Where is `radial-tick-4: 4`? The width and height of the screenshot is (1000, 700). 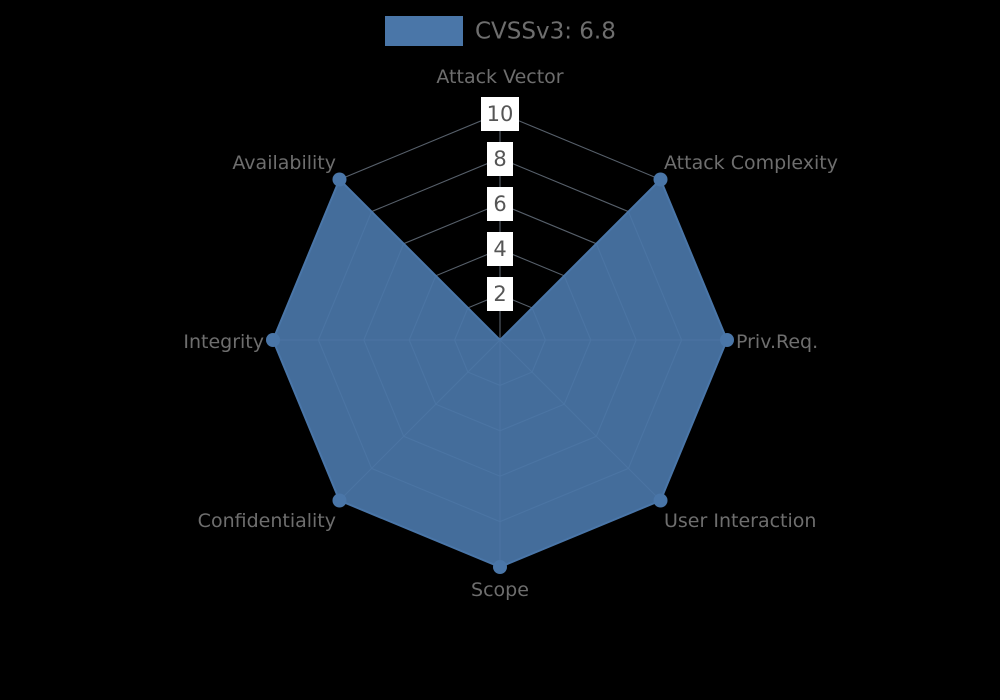
radial-tick-4: 4 is located at coordinates (499, 249).